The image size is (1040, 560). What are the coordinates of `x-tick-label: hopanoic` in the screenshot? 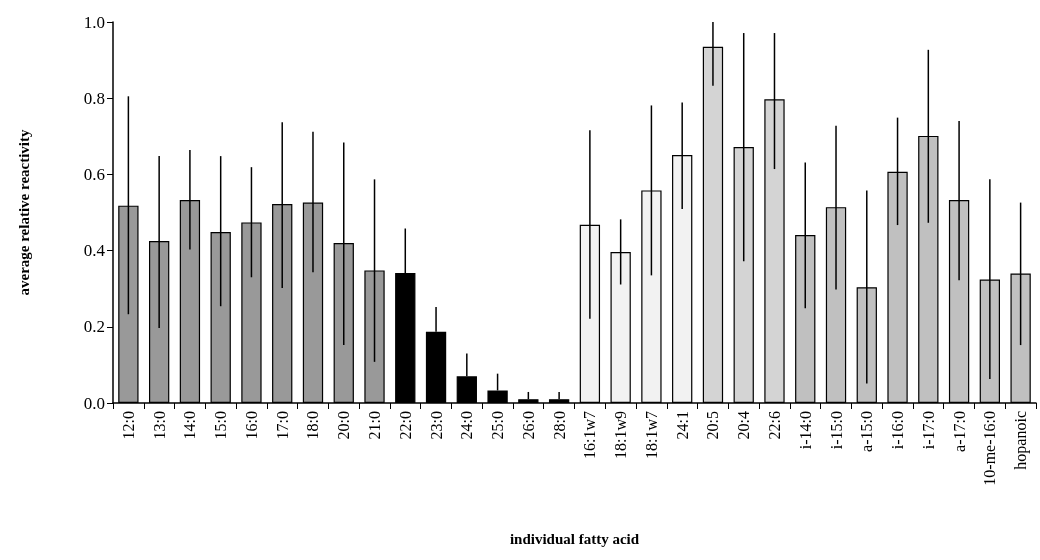 It's located at (1021, 440).